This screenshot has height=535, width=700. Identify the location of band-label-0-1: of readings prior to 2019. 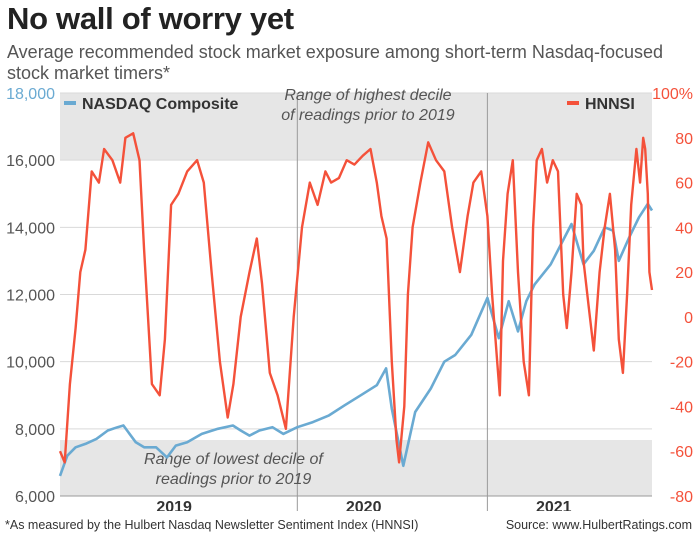
(368, 115).